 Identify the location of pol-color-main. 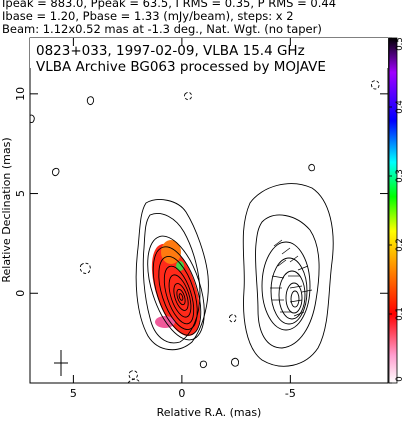
(176, 290).